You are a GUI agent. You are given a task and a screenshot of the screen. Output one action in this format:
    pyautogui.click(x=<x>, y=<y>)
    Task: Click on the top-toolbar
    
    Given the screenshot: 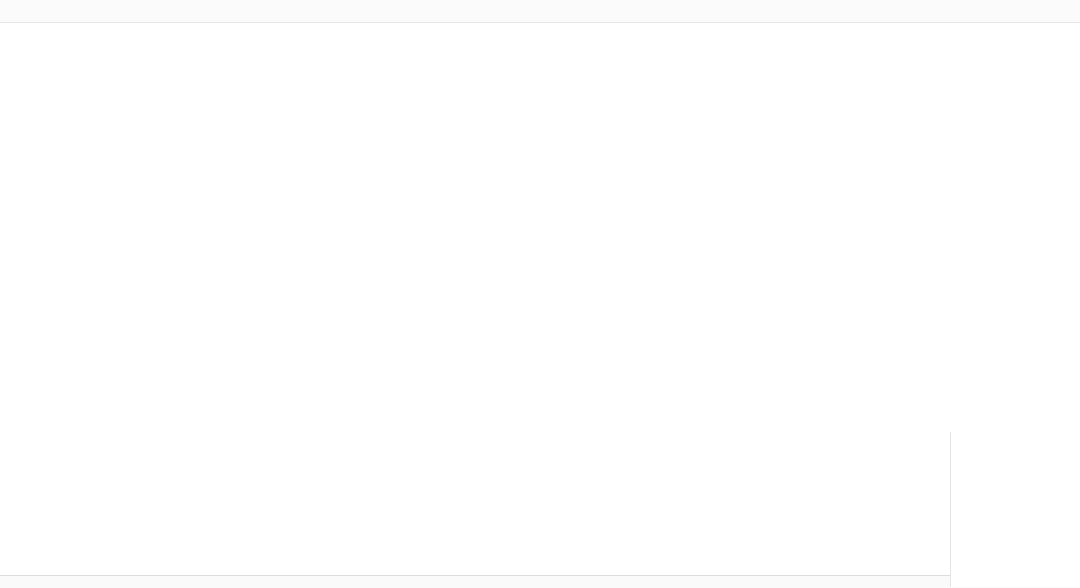 What is the action you would take?
    pyautogui.click(x=540, y=11)
    